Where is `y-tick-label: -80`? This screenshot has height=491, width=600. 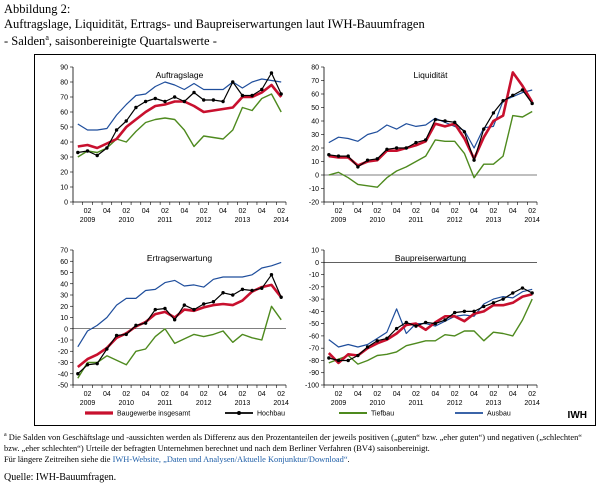
y-tick-label: -80 is located at coordinates (314, 361).